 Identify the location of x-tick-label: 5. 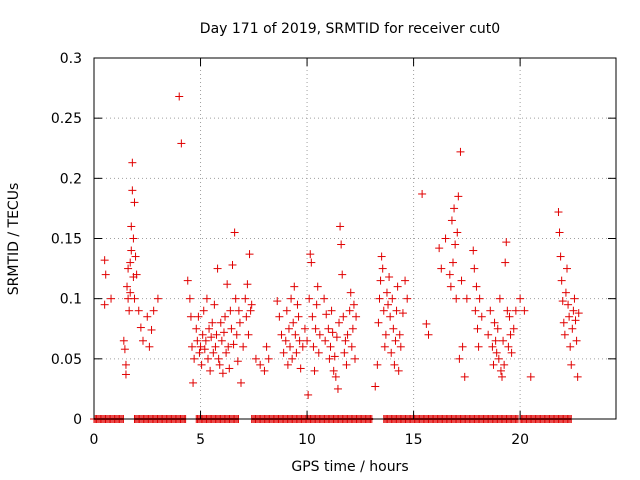
(200, 440).